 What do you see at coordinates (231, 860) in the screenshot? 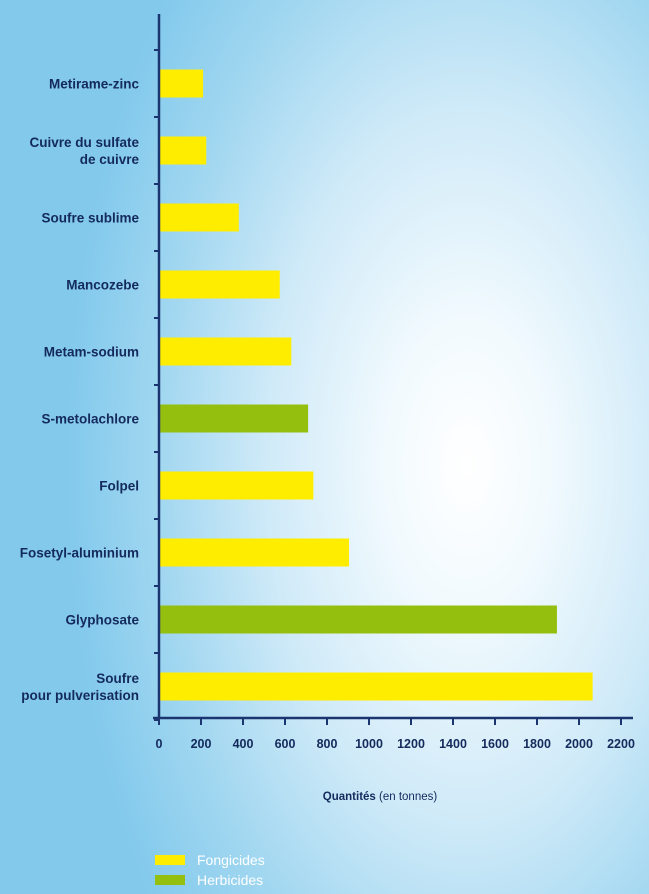
I see `legend-label-fongicides: Fongicides` at bounding box center [231, 860].